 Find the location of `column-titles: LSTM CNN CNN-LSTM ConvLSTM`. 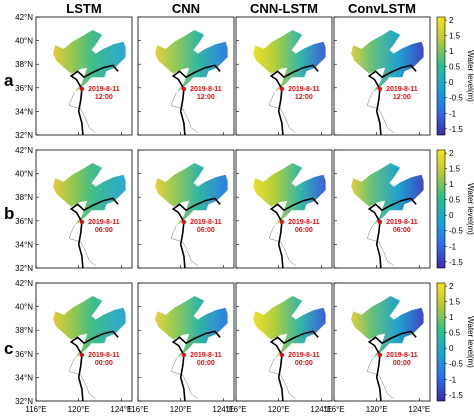

column-titles: LSTM CNN CNN-LSTM ConvLSTM is located at coordinates (241, 8).